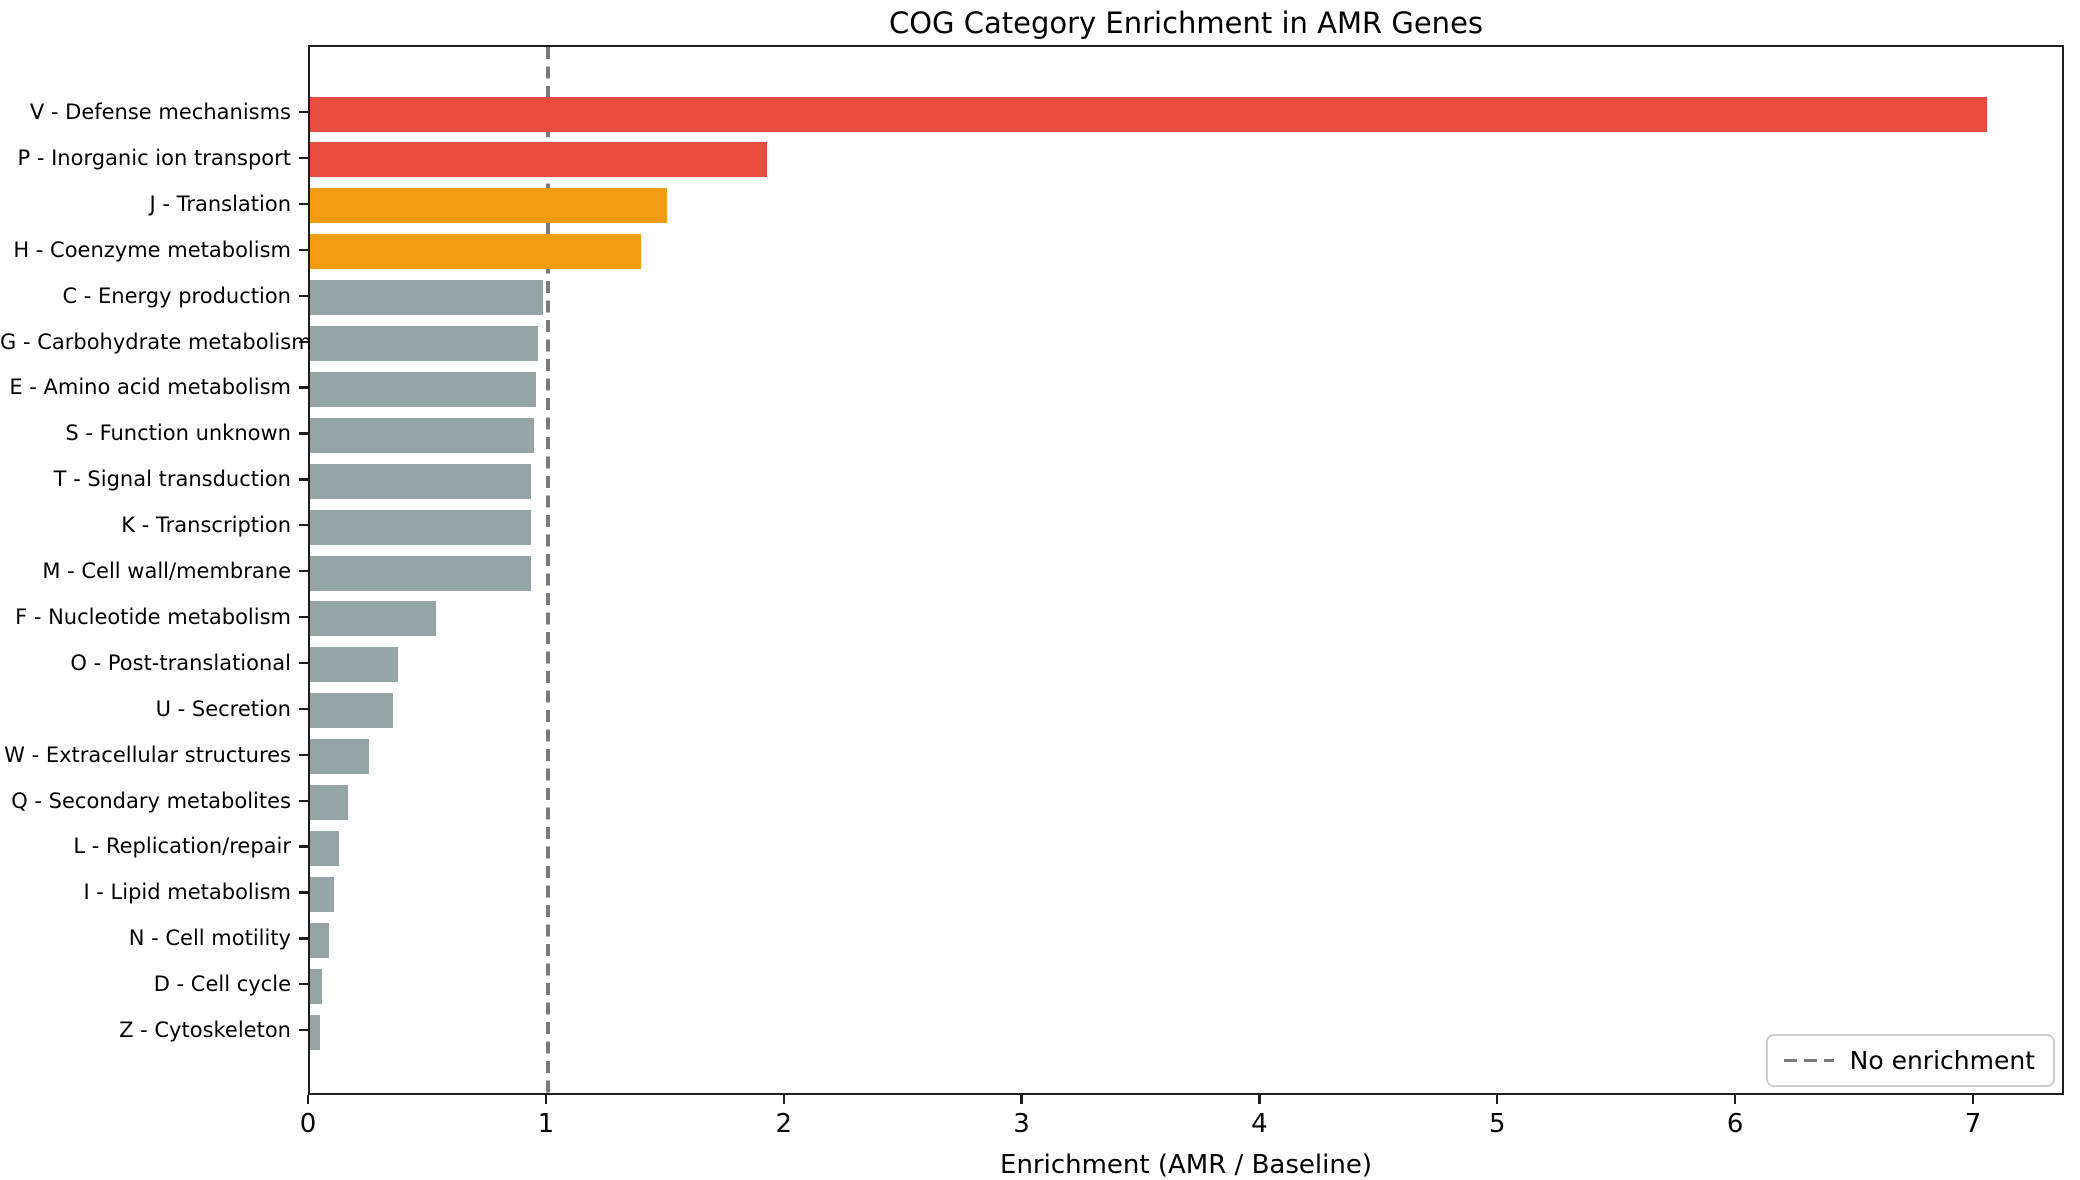 This screenshot has width=2080, height=1180. Describe the element at coordinates (1808, 1060) in the screenshot. I see `dashed-line-icon` at that location.